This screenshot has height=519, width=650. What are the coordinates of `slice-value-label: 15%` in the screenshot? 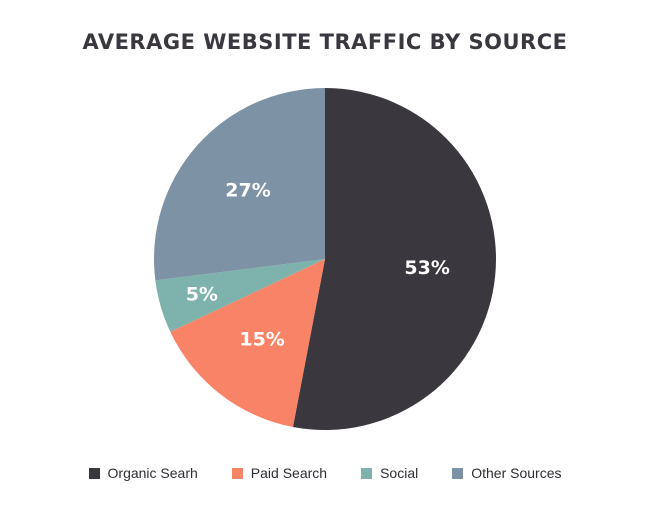 It's located at (261, 340).